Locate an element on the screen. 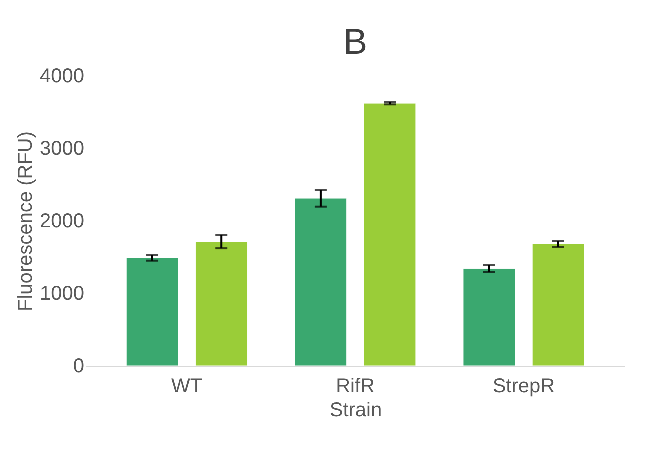 The height and width of the screenshot is (459, 662). chart-title: B is located at coordinates (355, 41).